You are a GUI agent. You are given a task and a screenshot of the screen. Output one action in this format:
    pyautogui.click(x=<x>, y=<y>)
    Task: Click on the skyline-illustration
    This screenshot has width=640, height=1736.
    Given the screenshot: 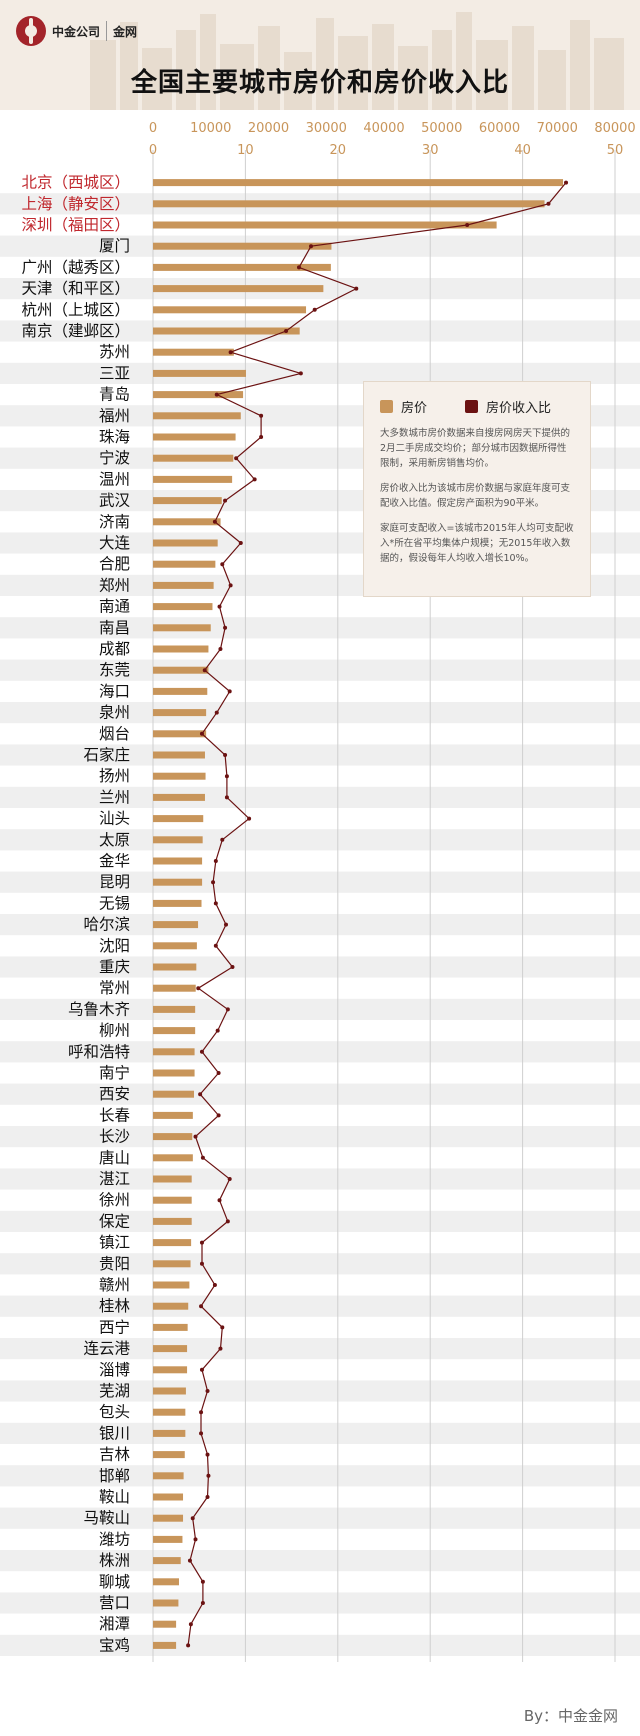 What is the action you would take?
    pyautogui.click(x=357, y=61)
    